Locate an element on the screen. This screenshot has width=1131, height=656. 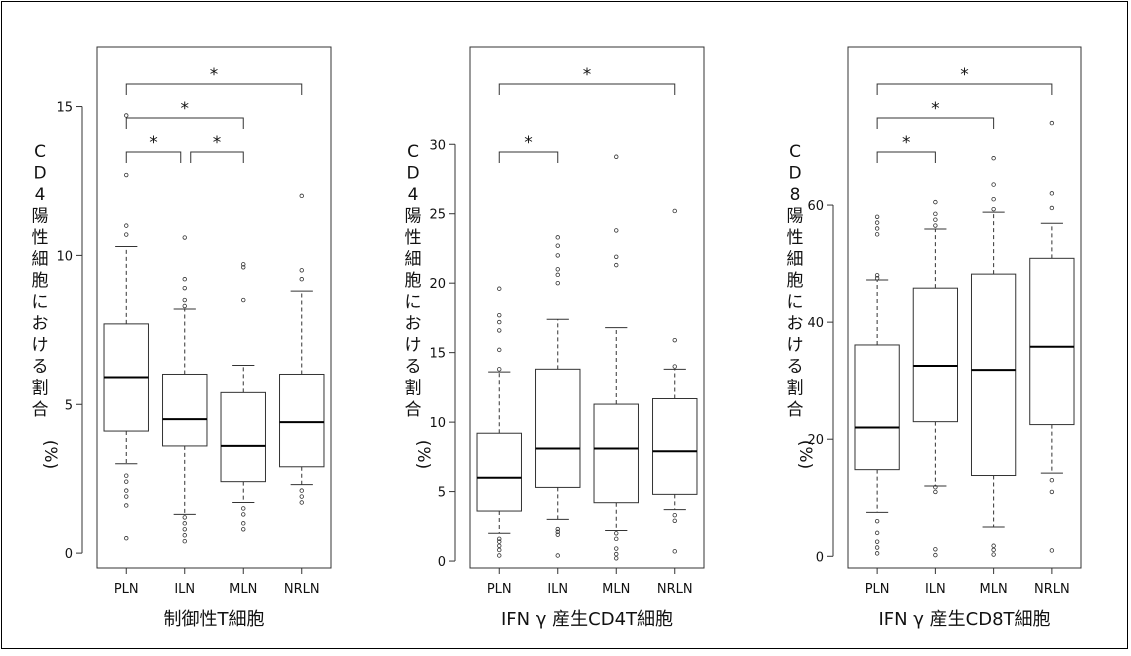
y-tick-label: 5 is located at coordinates (69, 405).